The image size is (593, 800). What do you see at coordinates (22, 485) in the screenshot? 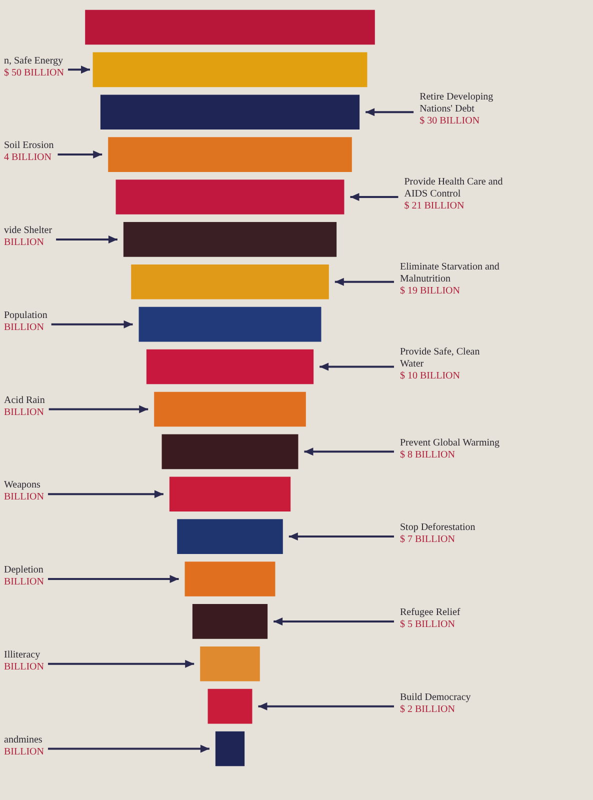
I see `category-label: Weapons` at bounding box center [22, 485].